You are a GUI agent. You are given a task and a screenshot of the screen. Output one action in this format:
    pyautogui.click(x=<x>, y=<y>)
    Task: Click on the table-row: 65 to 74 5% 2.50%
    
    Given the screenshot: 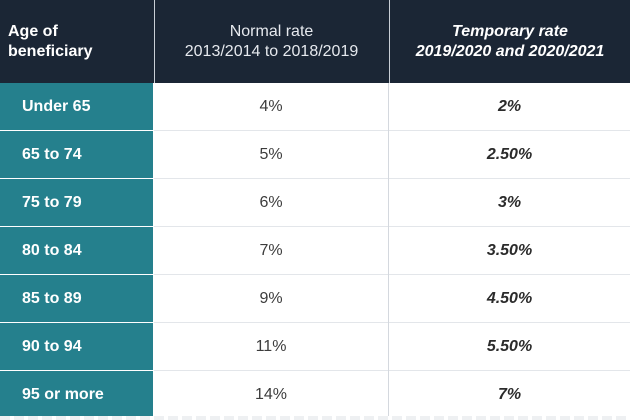 What is the action you would take?
    pyautogui.click(x=315, y=155)
    